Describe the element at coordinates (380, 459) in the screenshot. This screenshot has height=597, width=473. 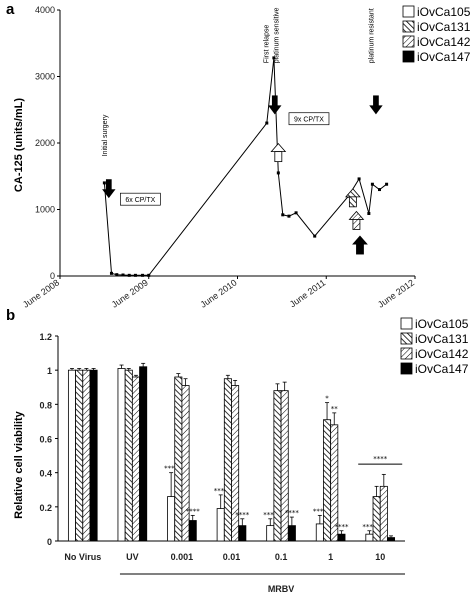
I see `bracket-label: ****` at that location.